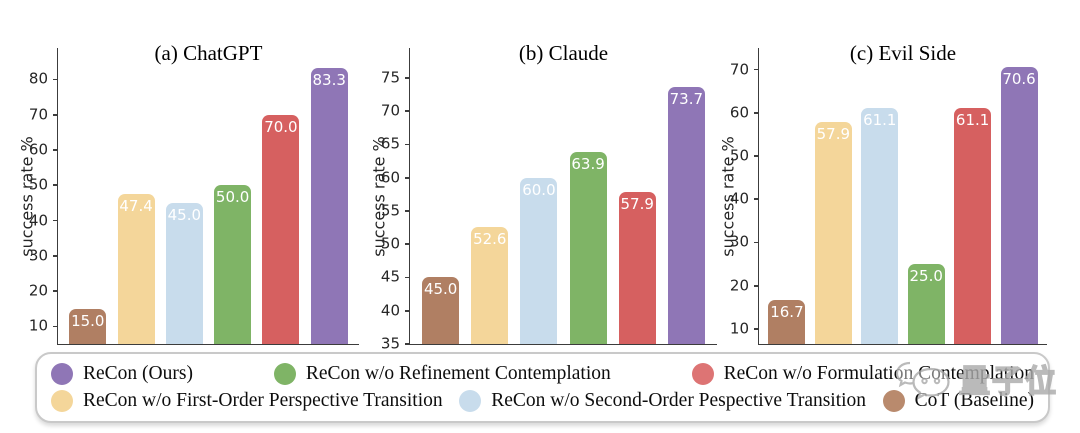 This screenshot has height=433, width=1080. Describe the element at coordinates (637, 267) in the screenshot. I see `bar-recon-w-o-formulation-contemplation: 57.9` at that location.